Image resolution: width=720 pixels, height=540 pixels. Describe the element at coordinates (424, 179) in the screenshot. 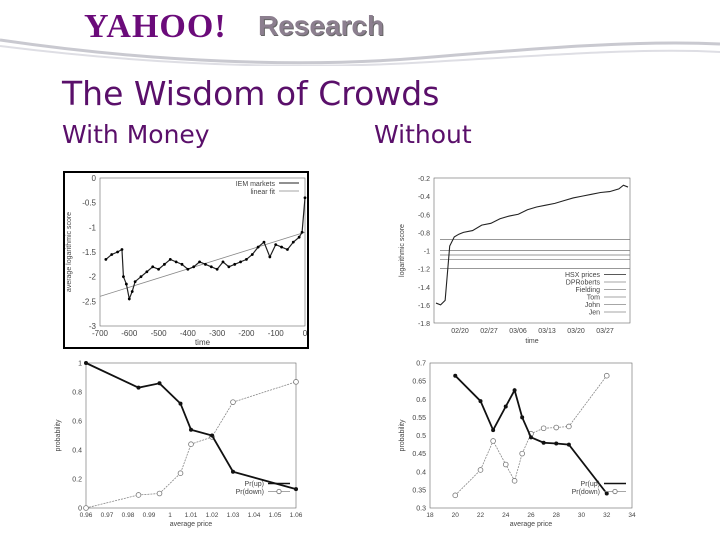

I see `y-tick-label: -0.2` at that location.